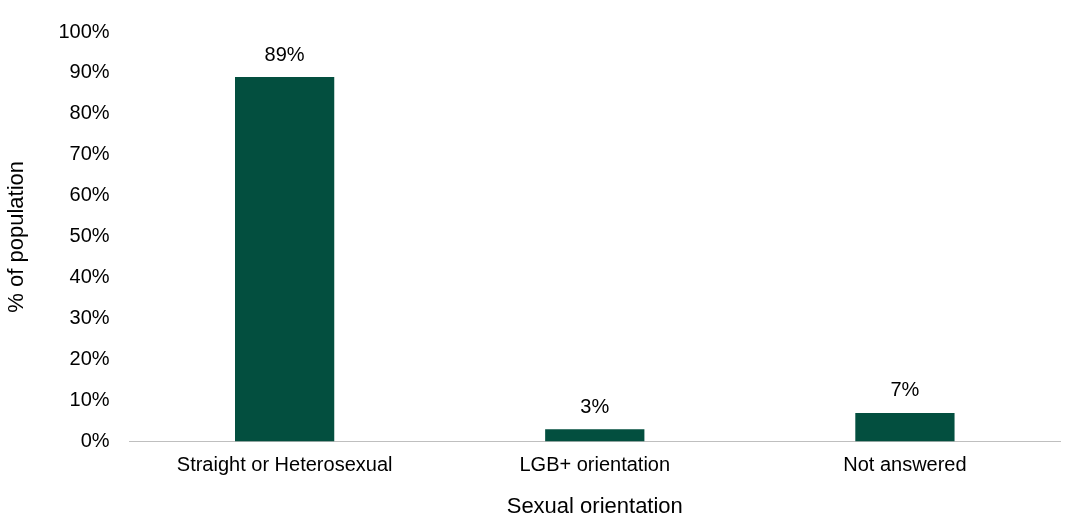 The height and width of the screenshot is (524, 1065). Describe the element at coordinates (89, 235) in the screenshot. I see `y-tick-label: 50%` at that location.